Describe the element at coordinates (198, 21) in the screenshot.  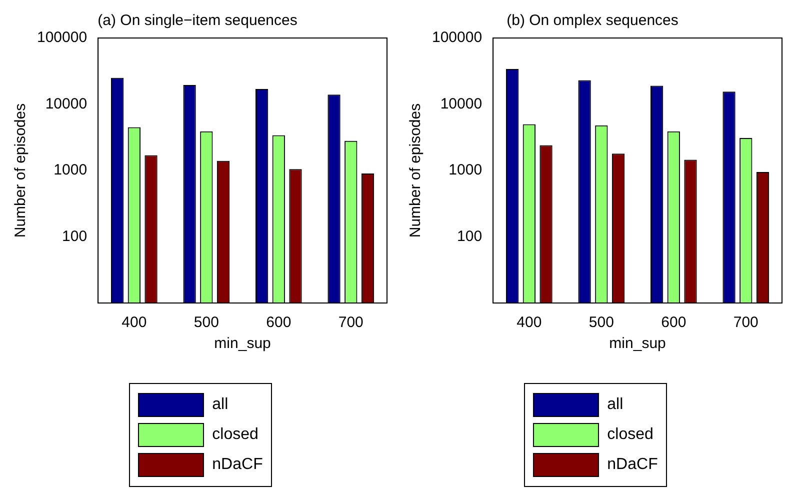
I see `chart-title: (a) On single−item sequences` at that location.